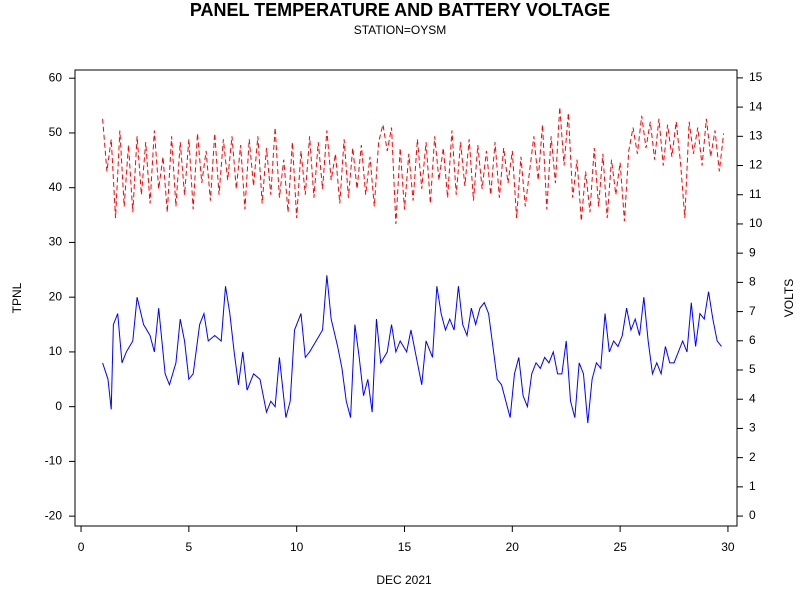 This screenshot has height=600, width=800. I want to click on x-tick-label: 10, so click(297, 547).